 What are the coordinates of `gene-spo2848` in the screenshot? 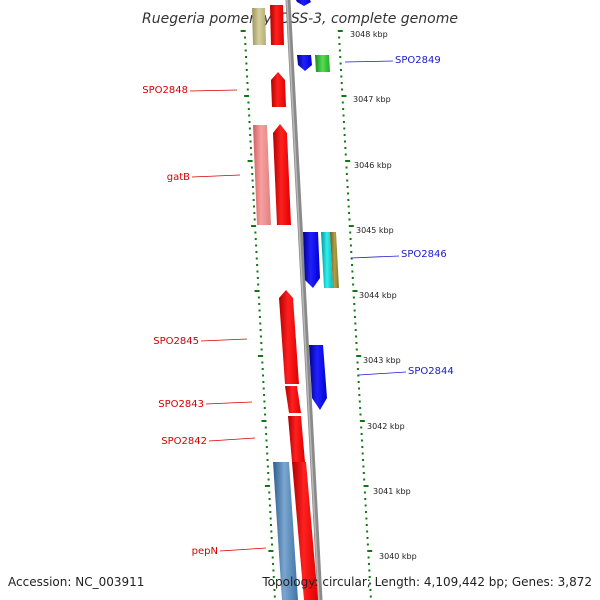 It's located at (278, 89).